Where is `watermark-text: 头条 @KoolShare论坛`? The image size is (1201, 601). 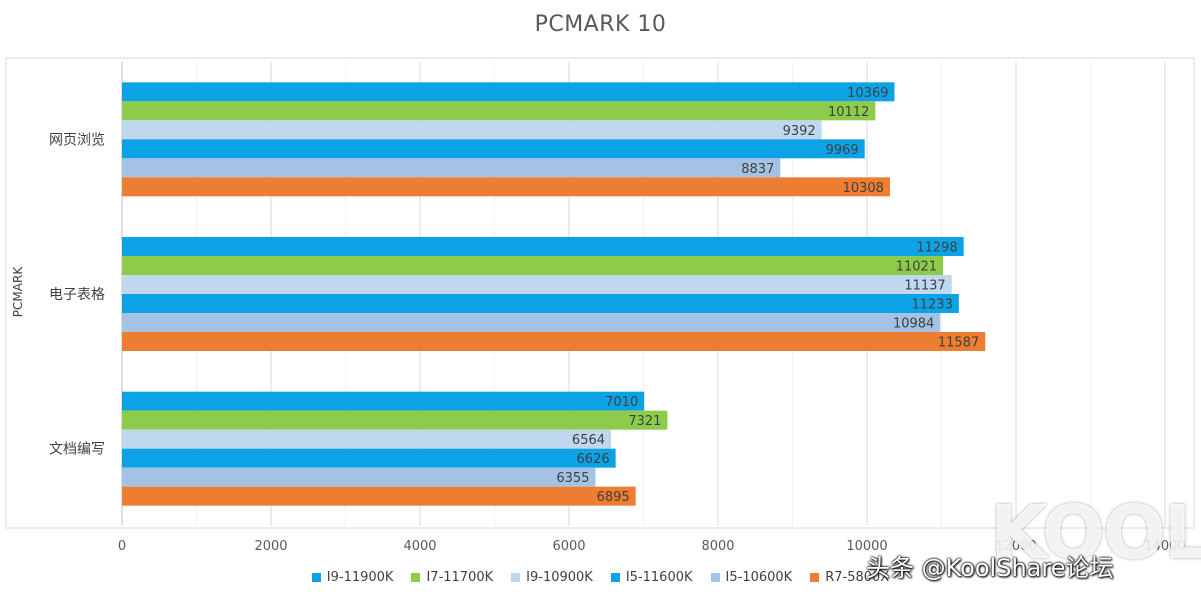 watermark-text: 头条 @KoolShare论坛 is located at coordinates (990, 568).